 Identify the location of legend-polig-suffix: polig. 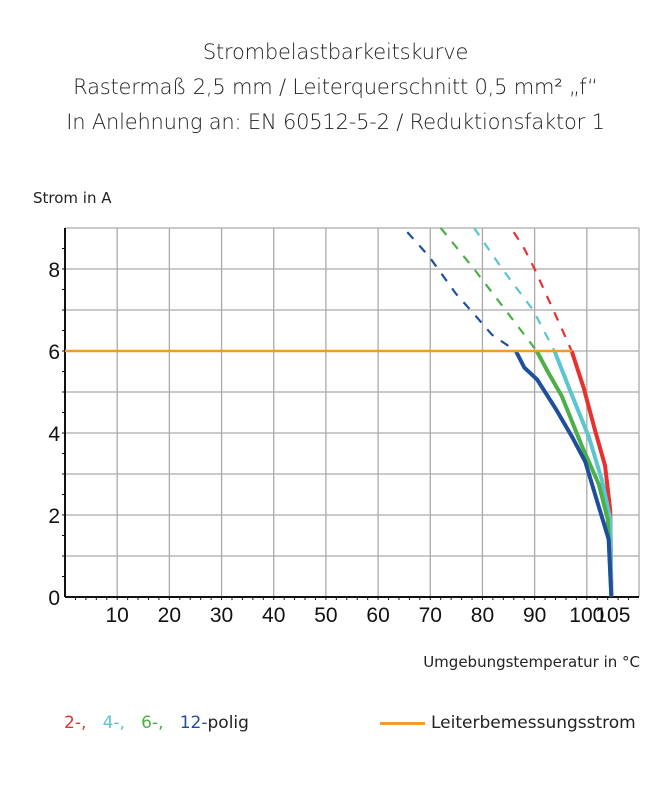
(228, 723).